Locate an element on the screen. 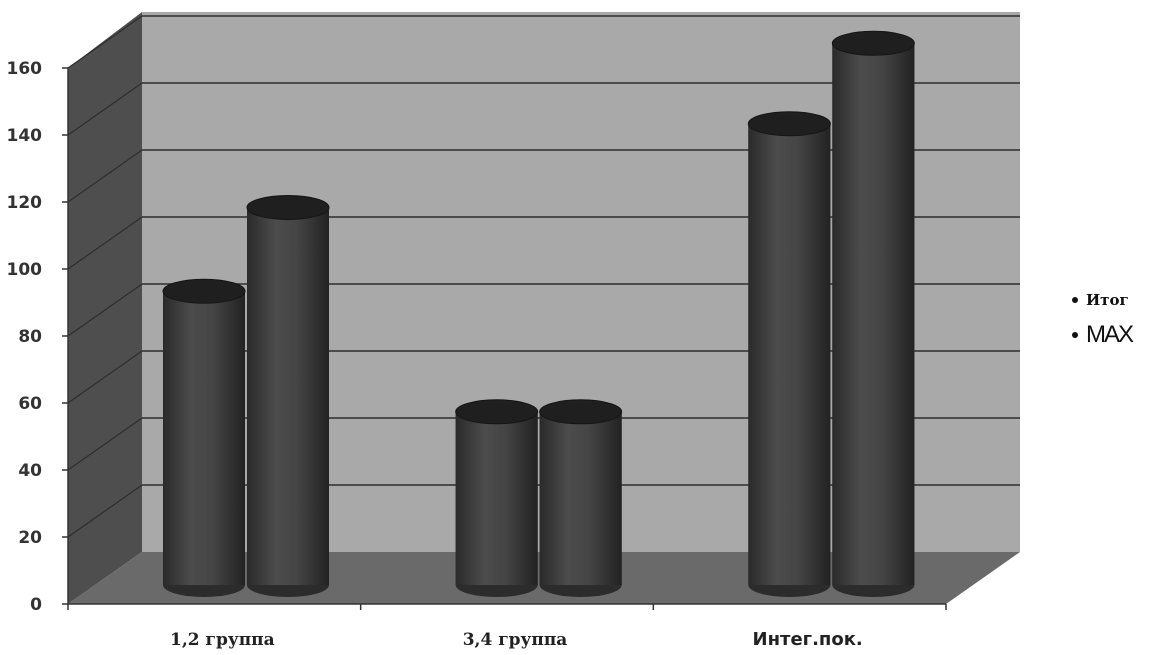 Image resolution: width=1159 pixels, height=655 pixels. y-tick-label: 140 is located at coordinates (25, 136).